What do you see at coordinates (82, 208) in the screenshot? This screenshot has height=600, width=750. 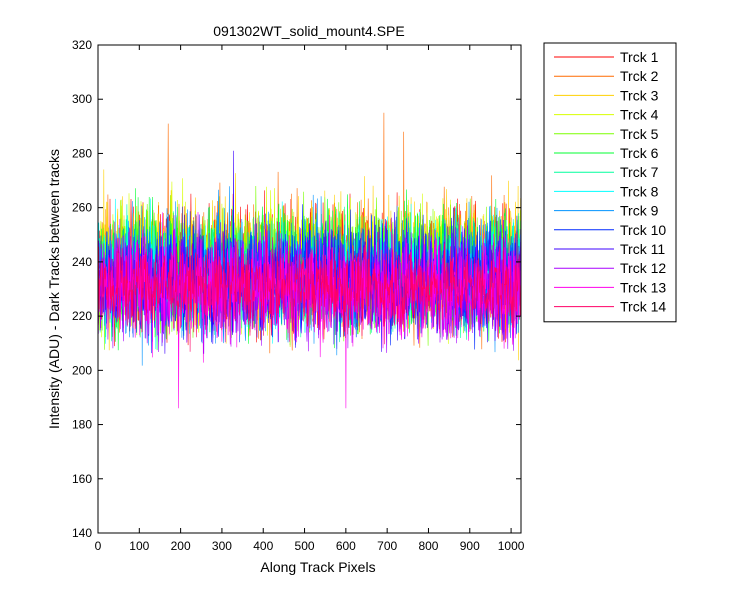 I see `y-tick-label: 260` at bounding box center [82, 208].